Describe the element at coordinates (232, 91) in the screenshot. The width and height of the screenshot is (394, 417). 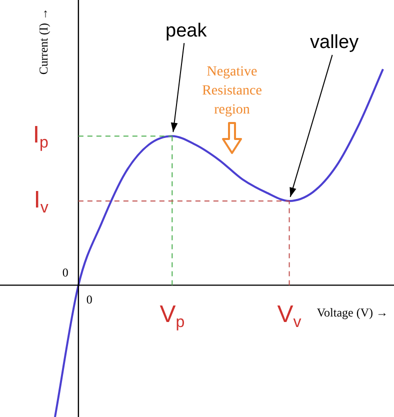
I see `annotation: Negative Resistance region` at that location.